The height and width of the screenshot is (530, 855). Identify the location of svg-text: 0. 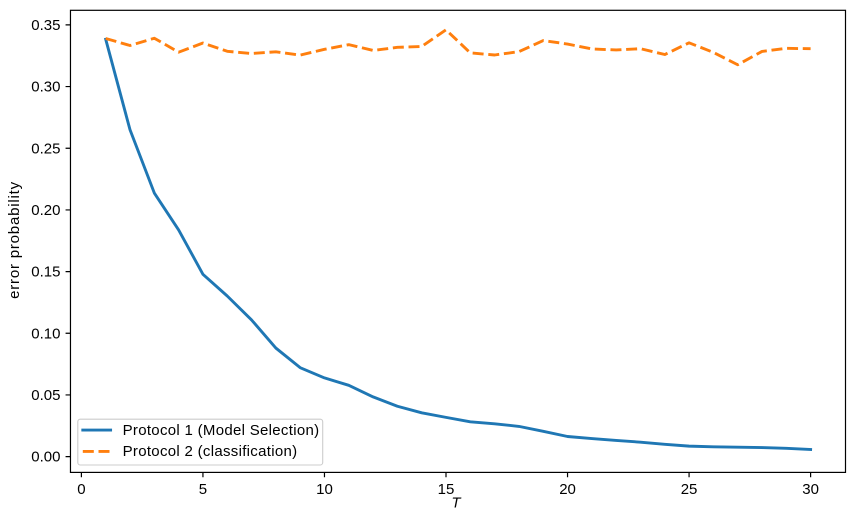
(81, 489).